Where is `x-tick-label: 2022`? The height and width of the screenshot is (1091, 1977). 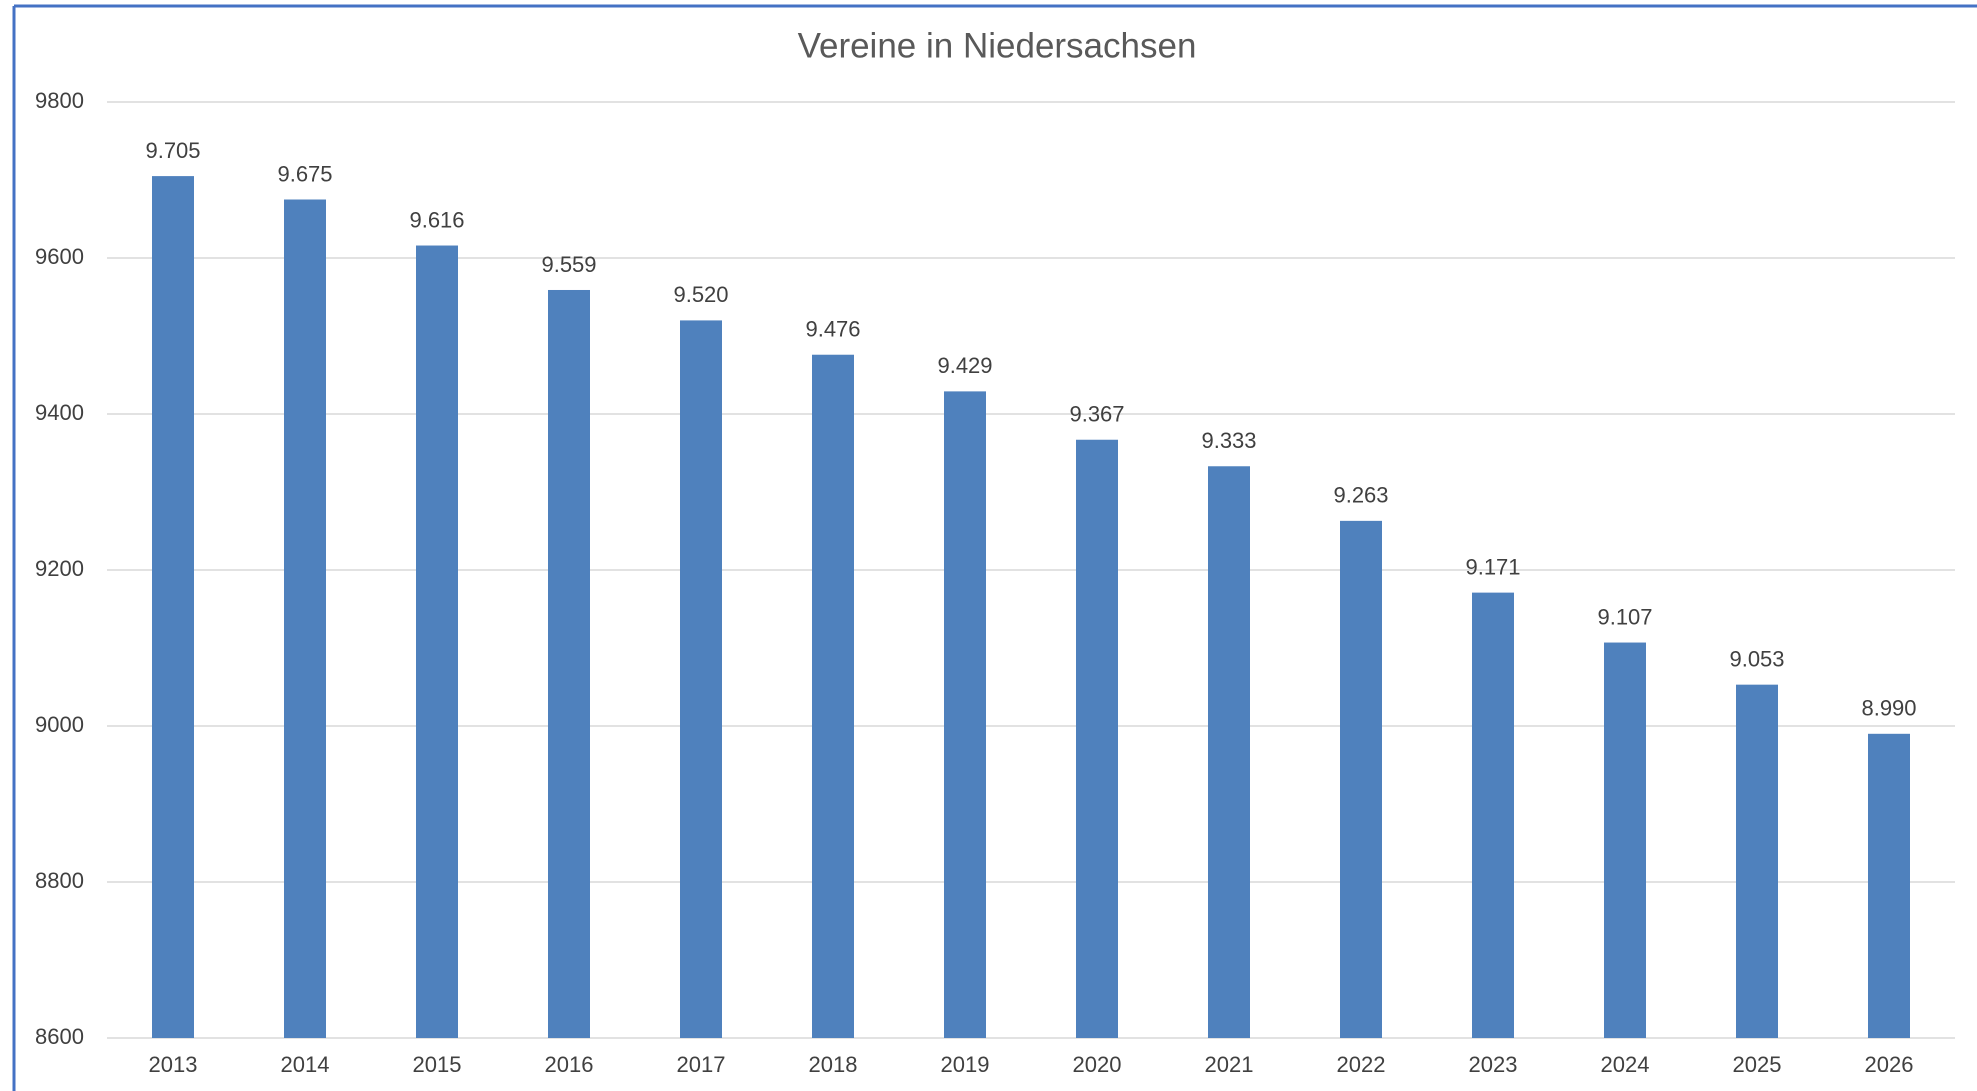
x-tick-label: 2022 is located at coordinates (1361, 1064).